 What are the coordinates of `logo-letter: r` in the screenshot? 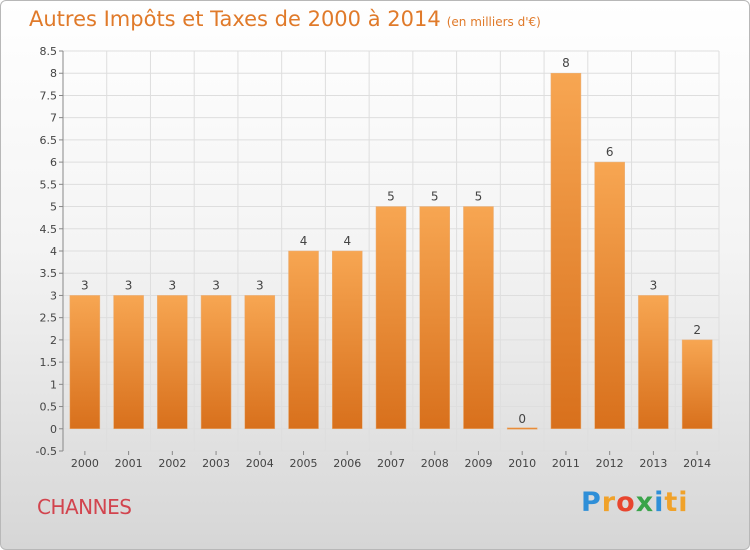 It's located at (609, 502).